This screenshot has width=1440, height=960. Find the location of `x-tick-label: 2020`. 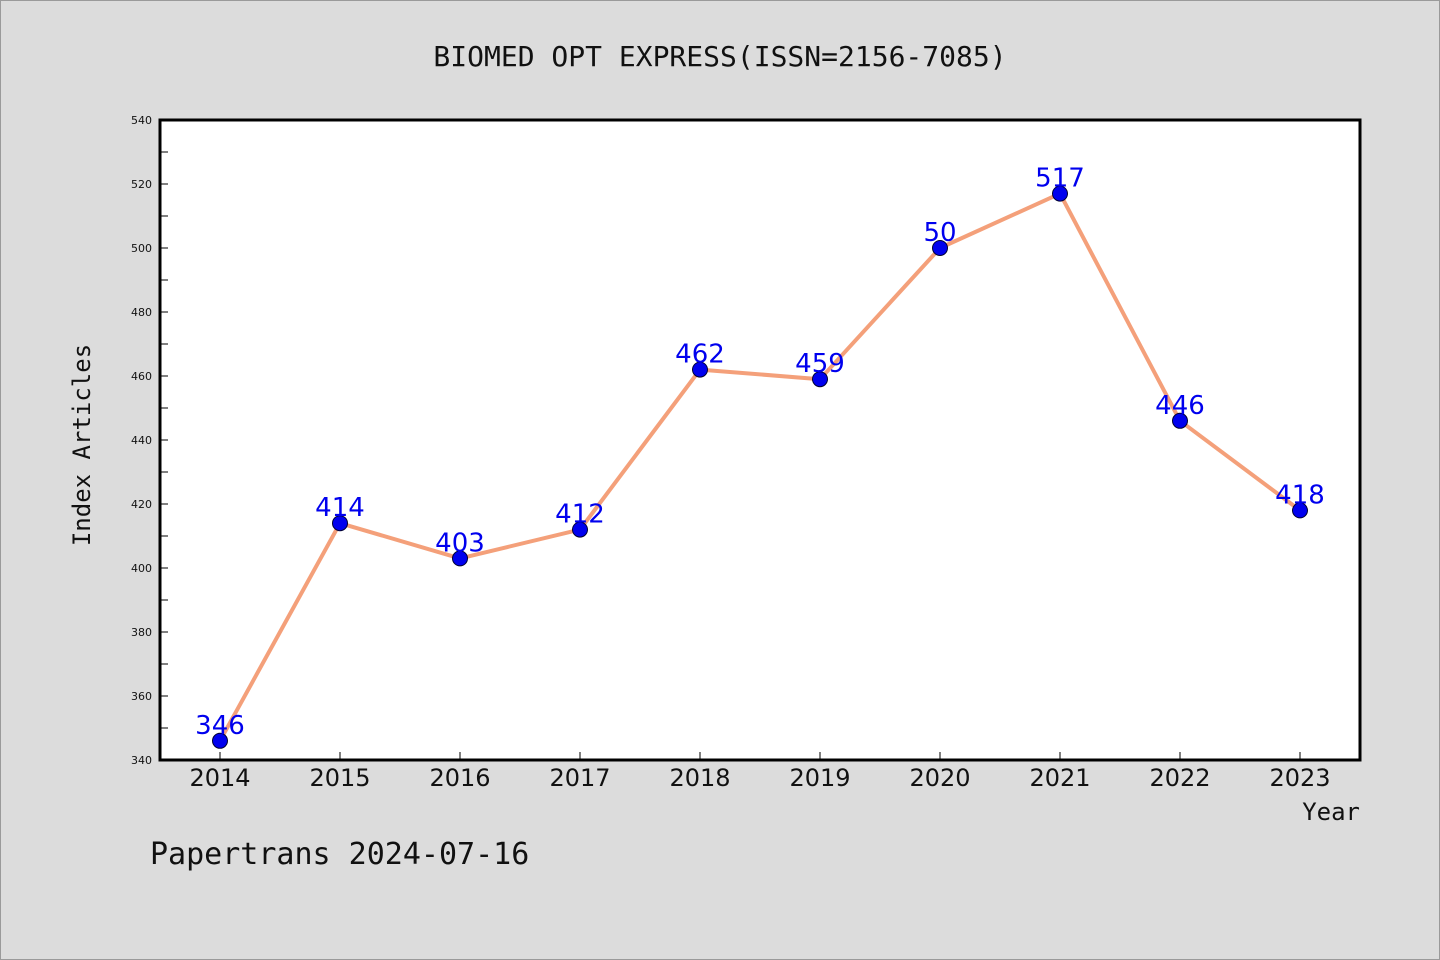

x-tick-label: 2020 is located at coordinates (939, 778).